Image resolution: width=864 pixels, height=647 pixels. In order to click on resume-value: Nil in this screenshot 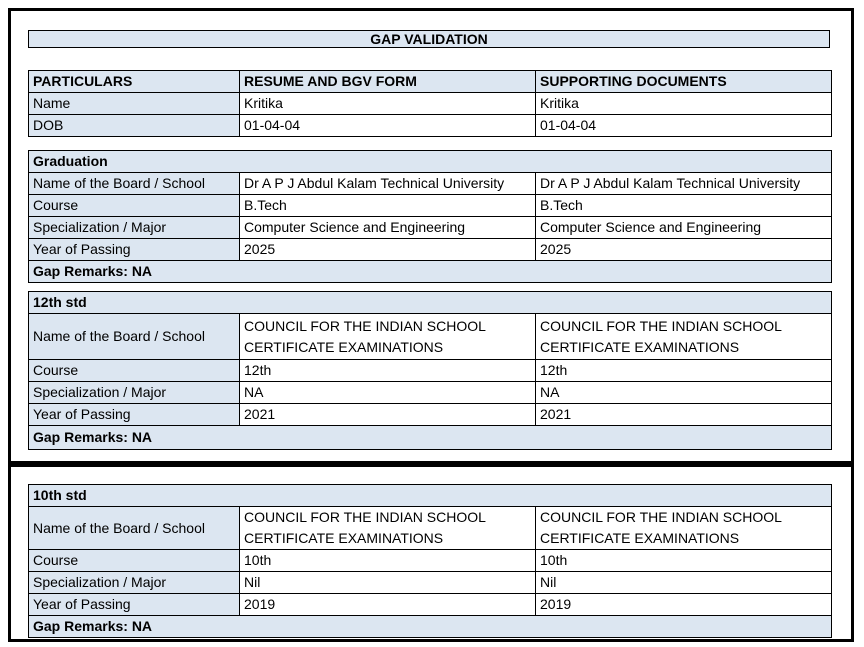, I will do `click(387, 582)`.